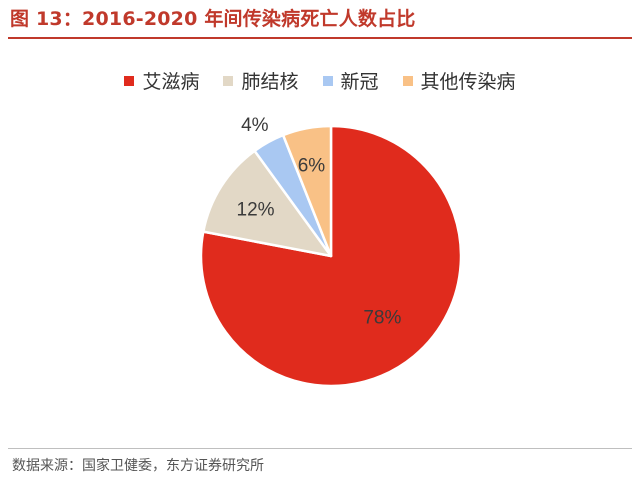  I want to click on legend-item-aids: 艾滋病, so click(161, 80).